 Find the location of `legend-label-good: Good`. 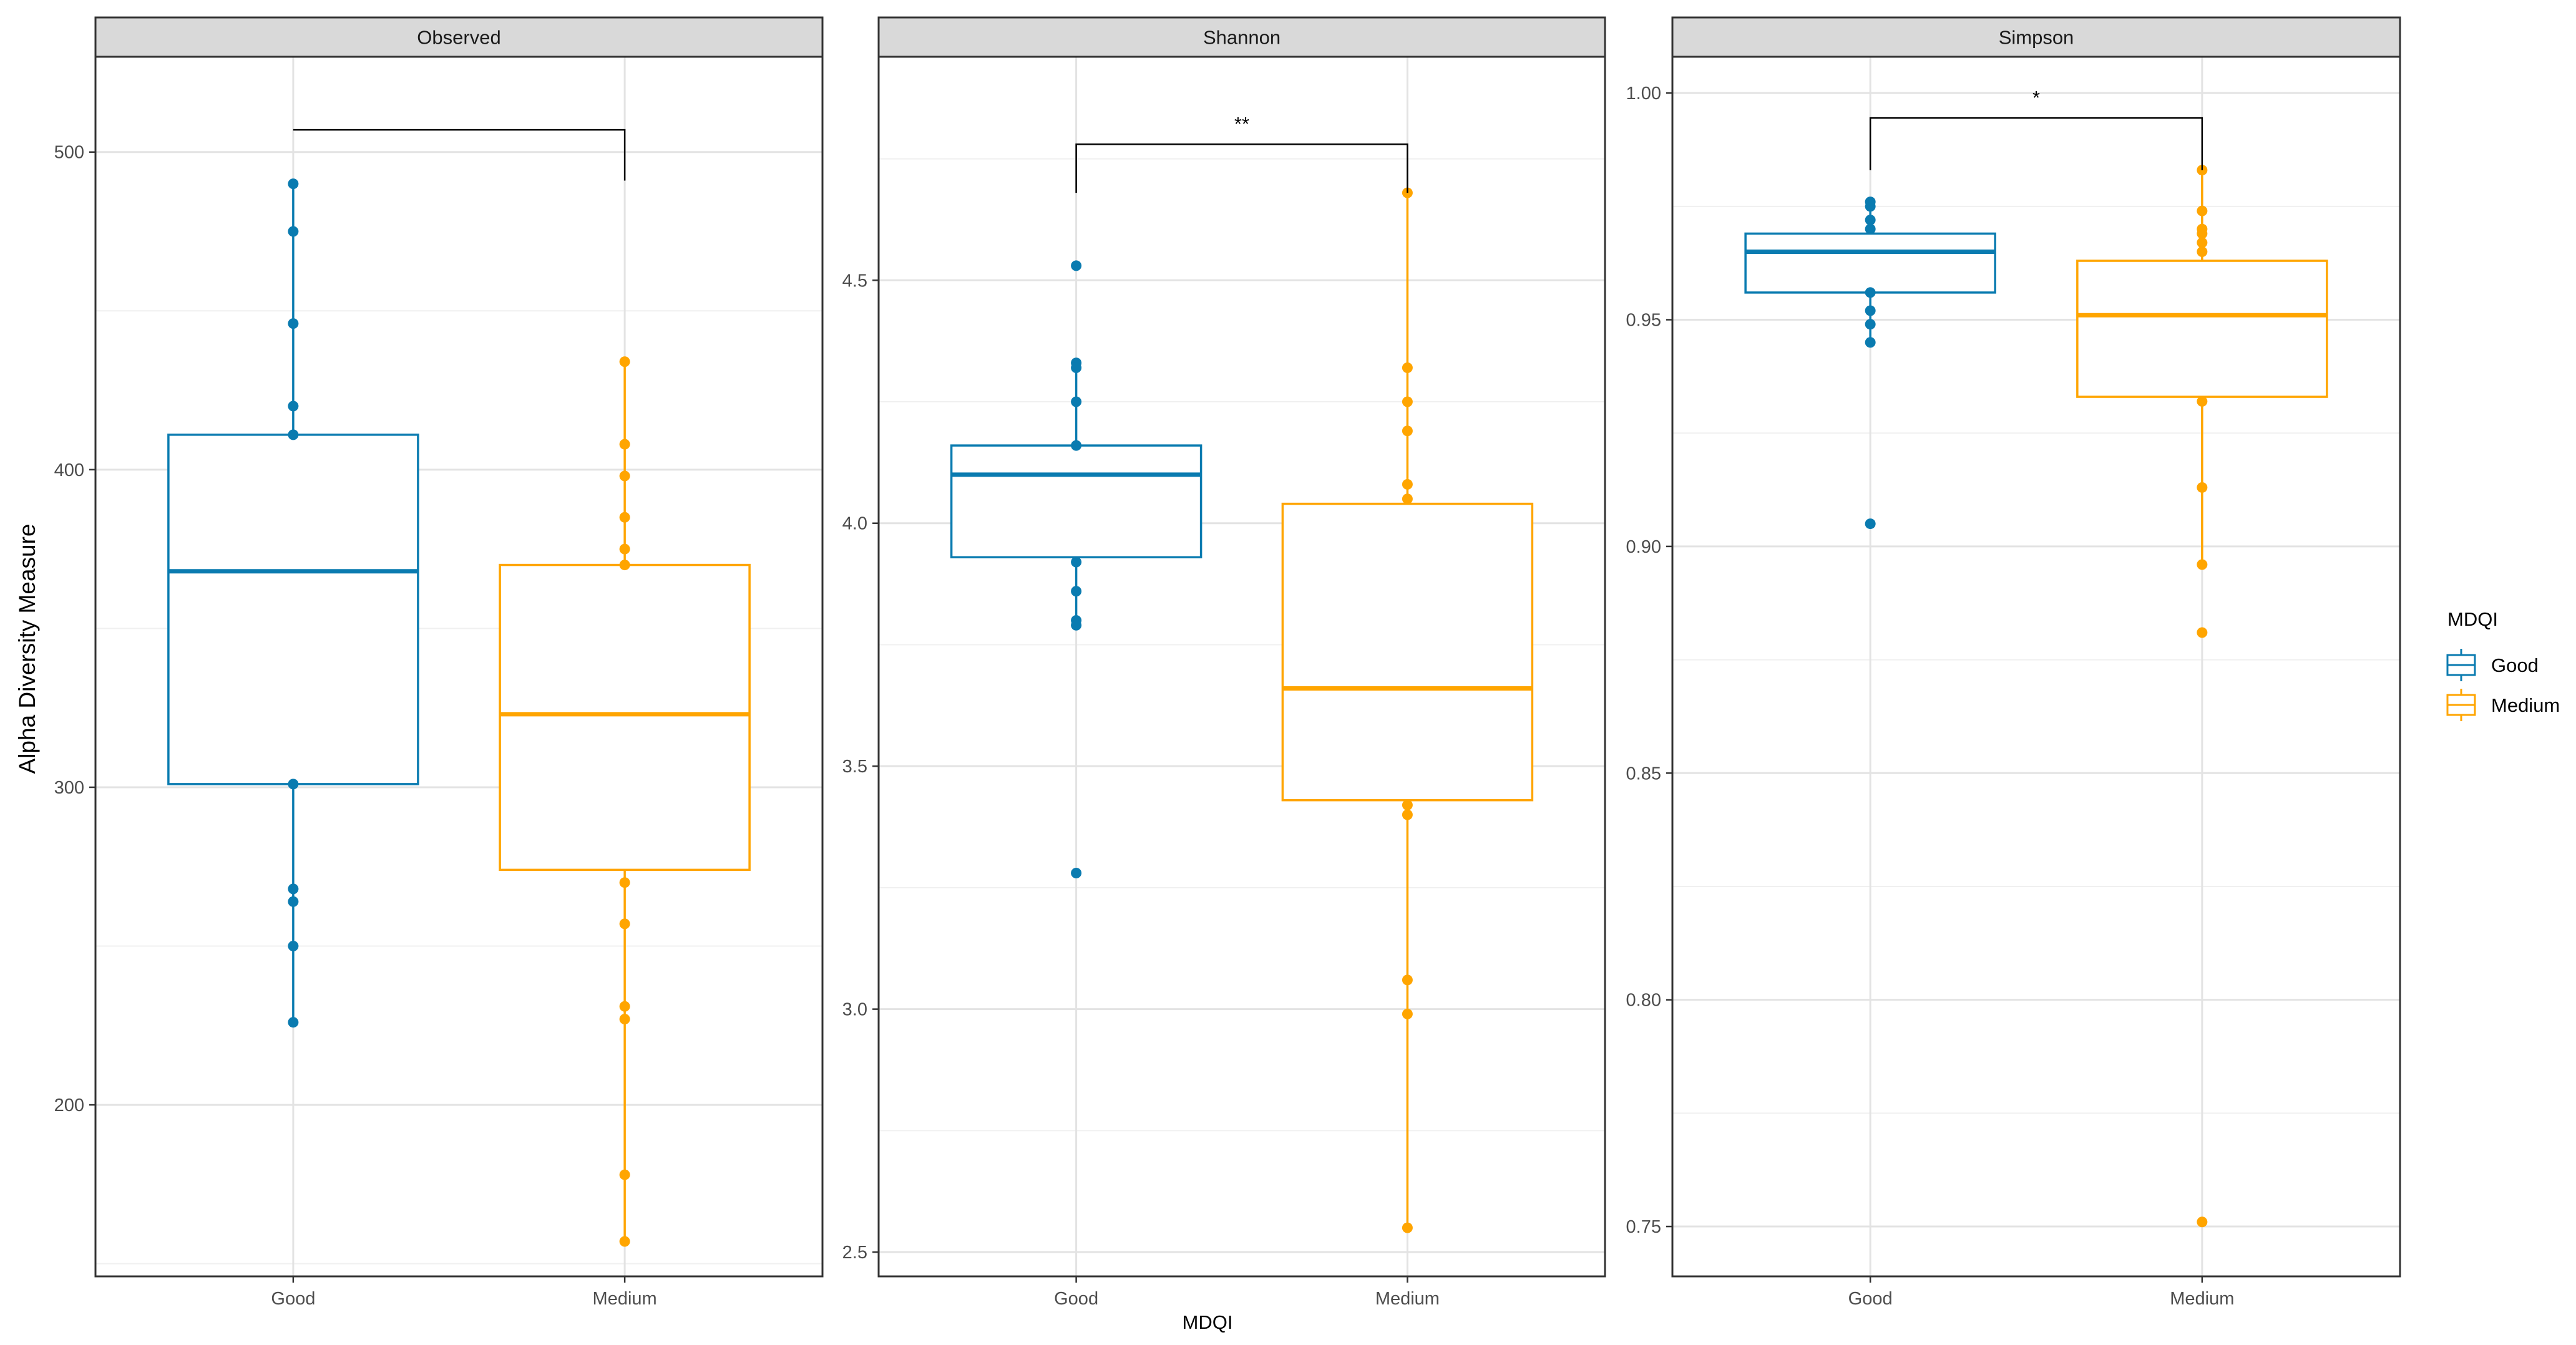

legend-label-good: Good is located at coordinates (2515, 665).